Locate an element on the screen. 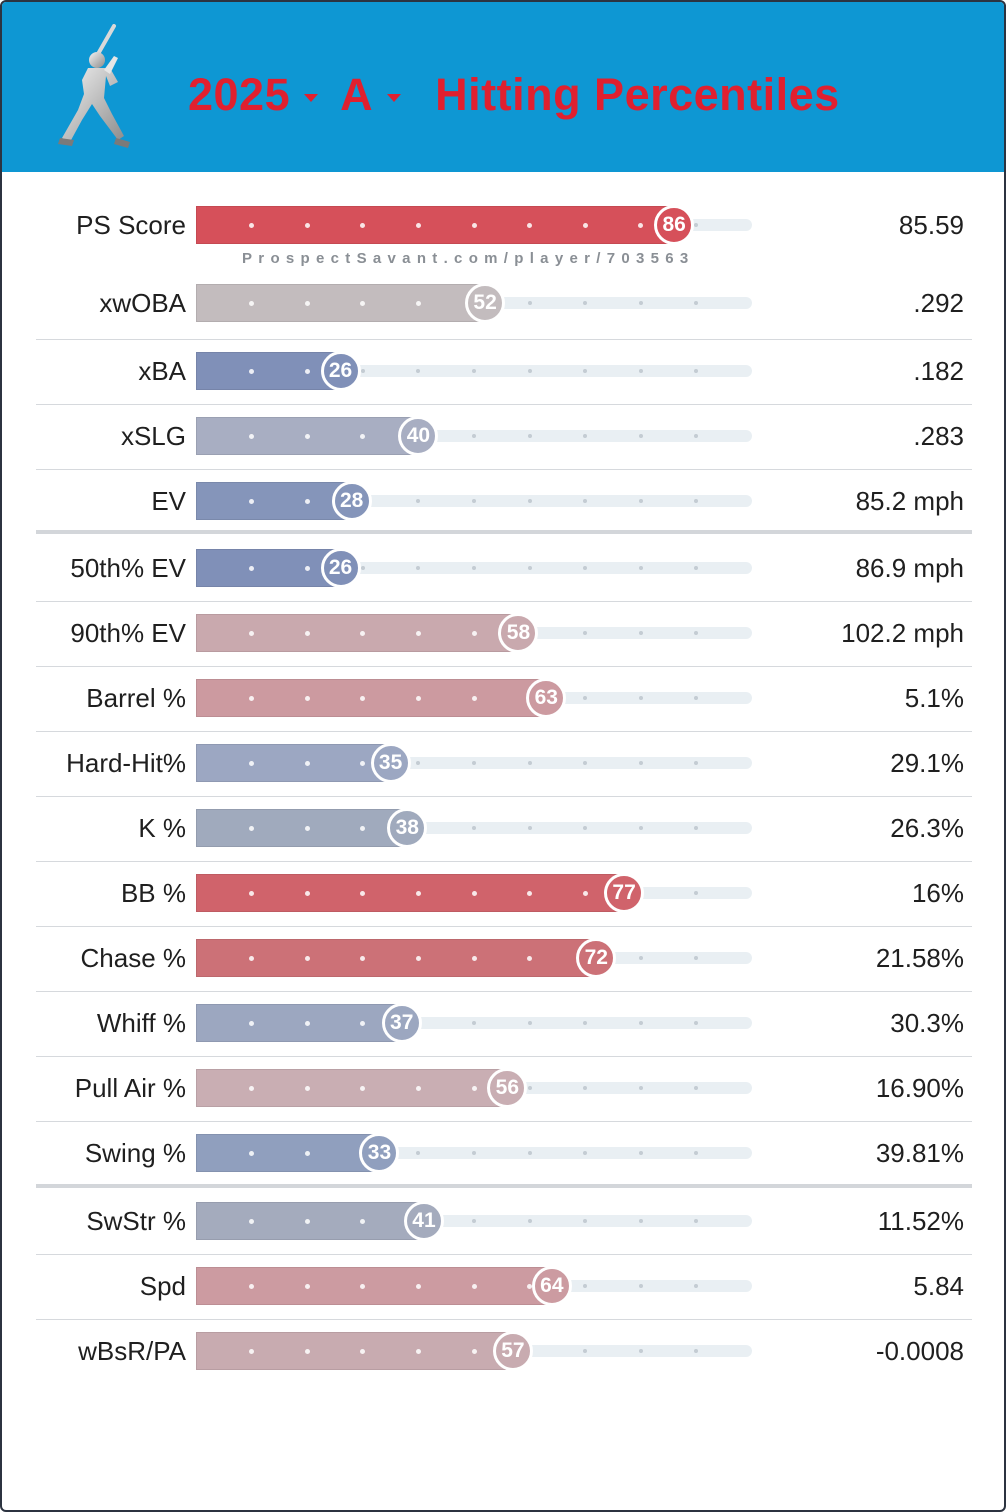  metric-label: Chase % is located at coordinates (133, 958).